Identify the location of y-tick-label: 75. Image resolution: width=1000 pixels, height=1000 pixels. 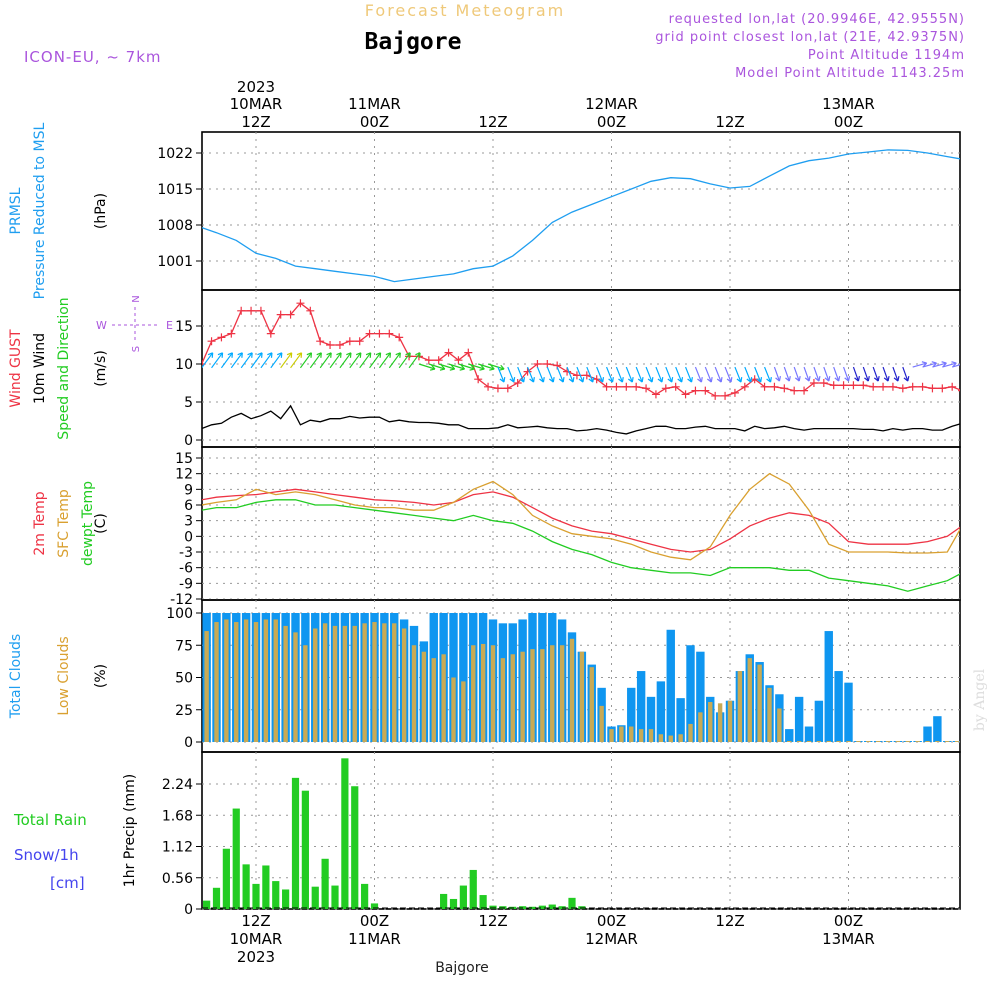
(184, 646).